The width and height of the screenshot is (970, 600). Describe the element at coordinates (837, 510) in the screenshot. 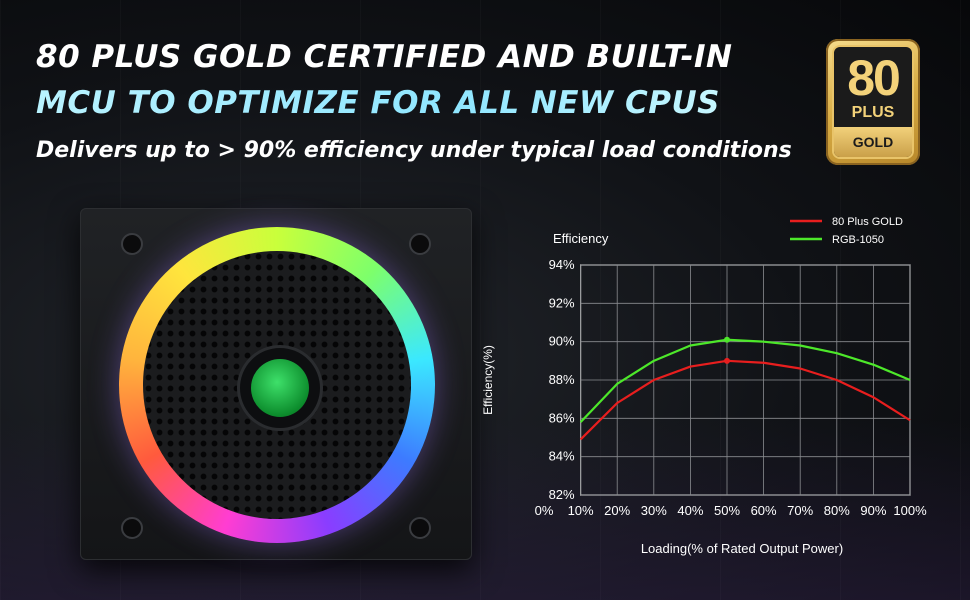

I see `x-tick-label: 80%` at that location.